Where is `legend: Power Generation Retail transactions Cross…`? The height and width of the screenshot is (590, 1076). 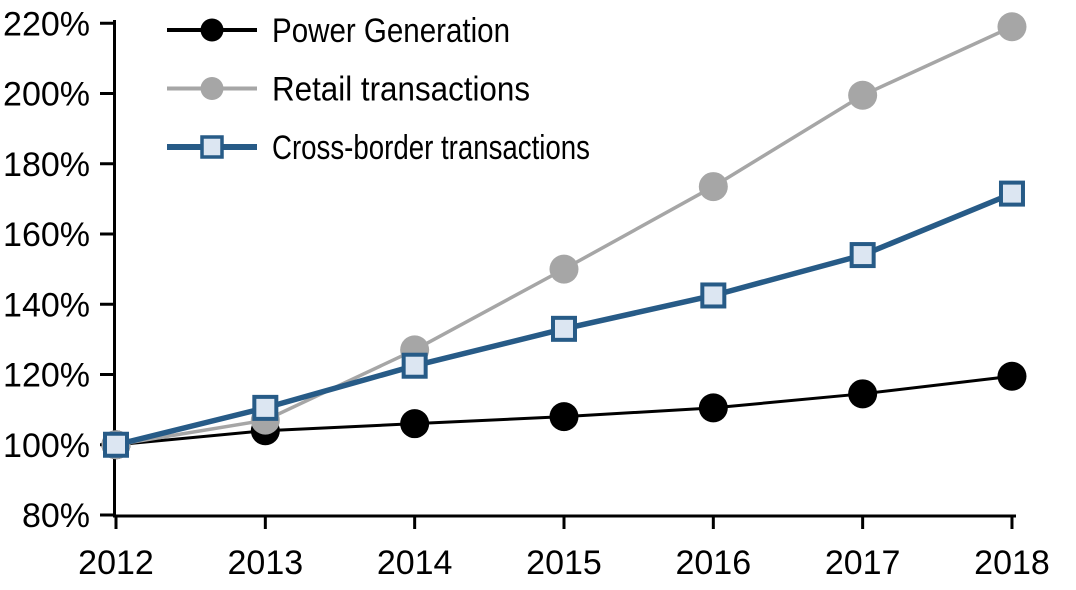 legend: Power Generation Retail transactions Cross… is located at coordinates (378, 89).